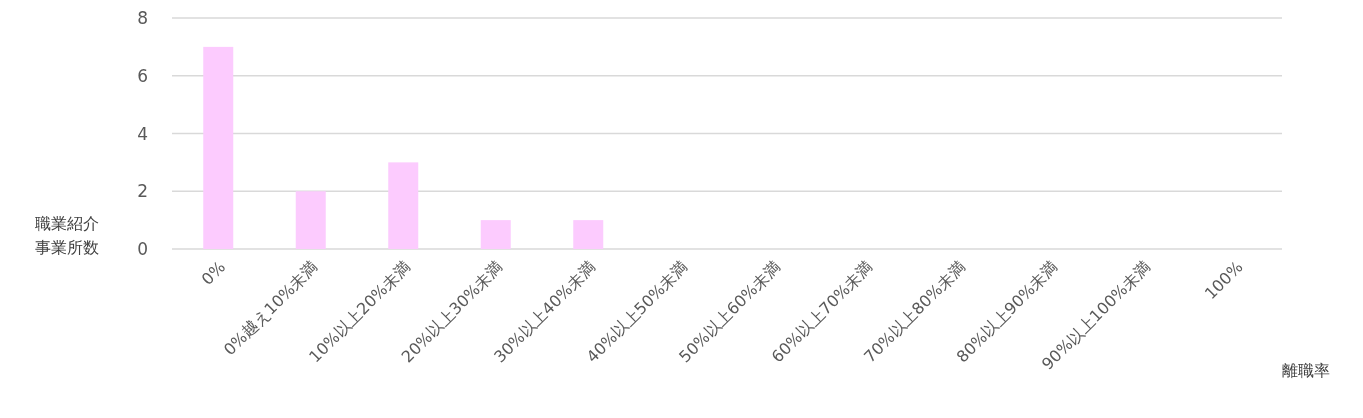 Image resolution: width=1363 pixels, height=418 pixels. Describe the element at coordinates (142, 18) in the screenshot. I see `y-tick-label: 8` at that location.